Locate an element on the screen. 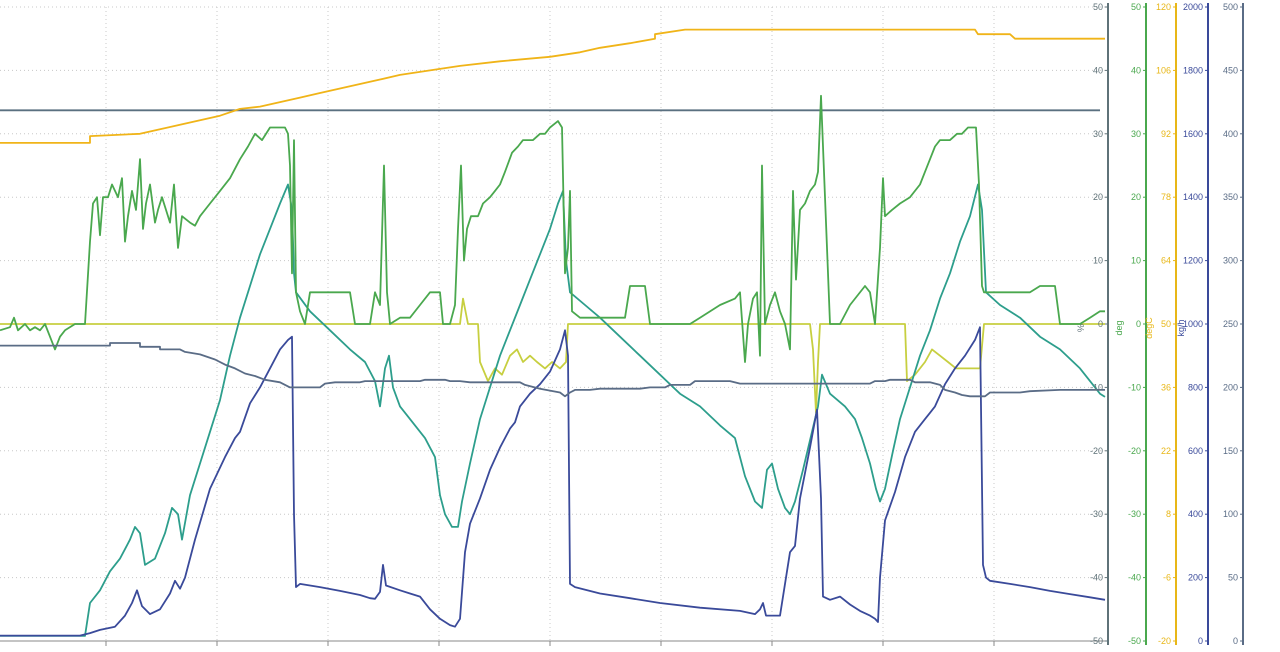  y-tick-label: 64 is located at coordinates (1166, 261).